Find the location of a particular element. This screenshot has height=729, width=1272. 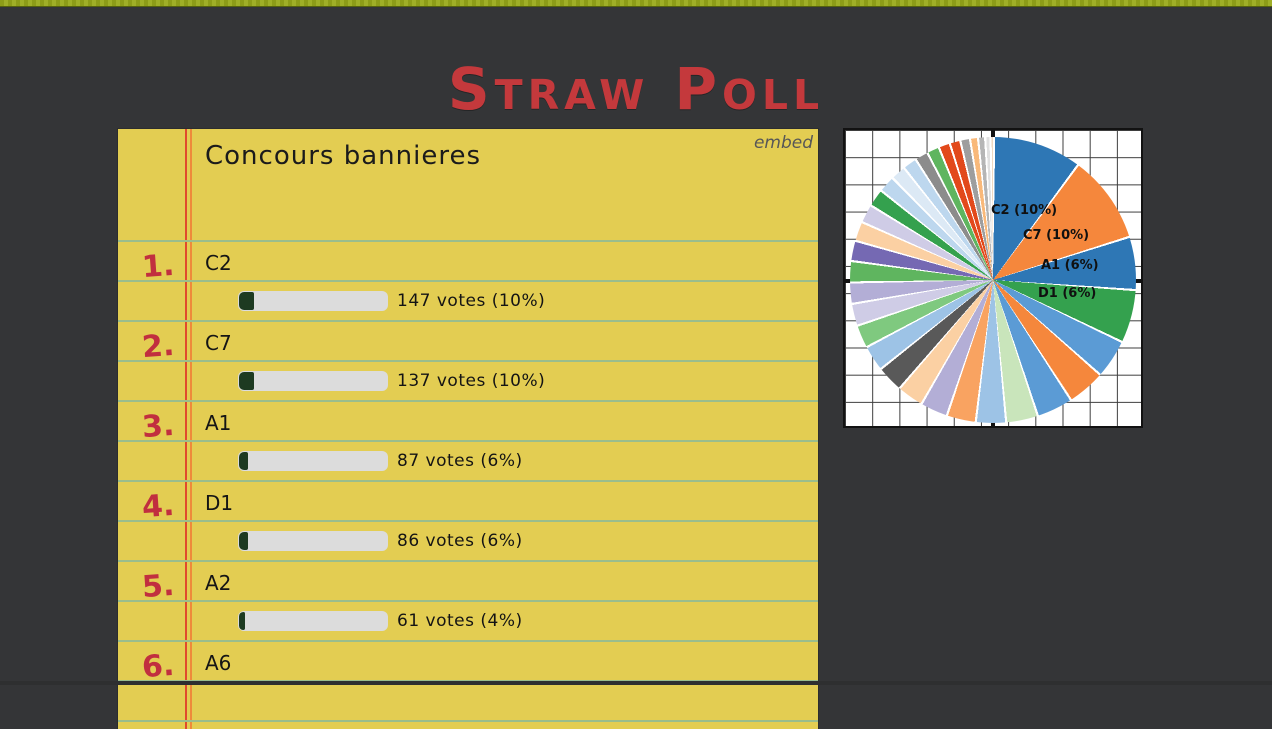

pie-chart is located at coordinates (993, 280).